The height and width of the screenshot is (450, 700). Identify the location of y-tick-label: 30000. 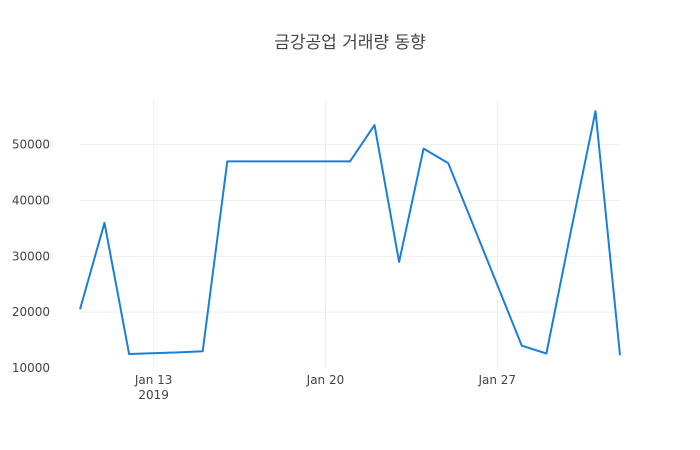
(31, 256).